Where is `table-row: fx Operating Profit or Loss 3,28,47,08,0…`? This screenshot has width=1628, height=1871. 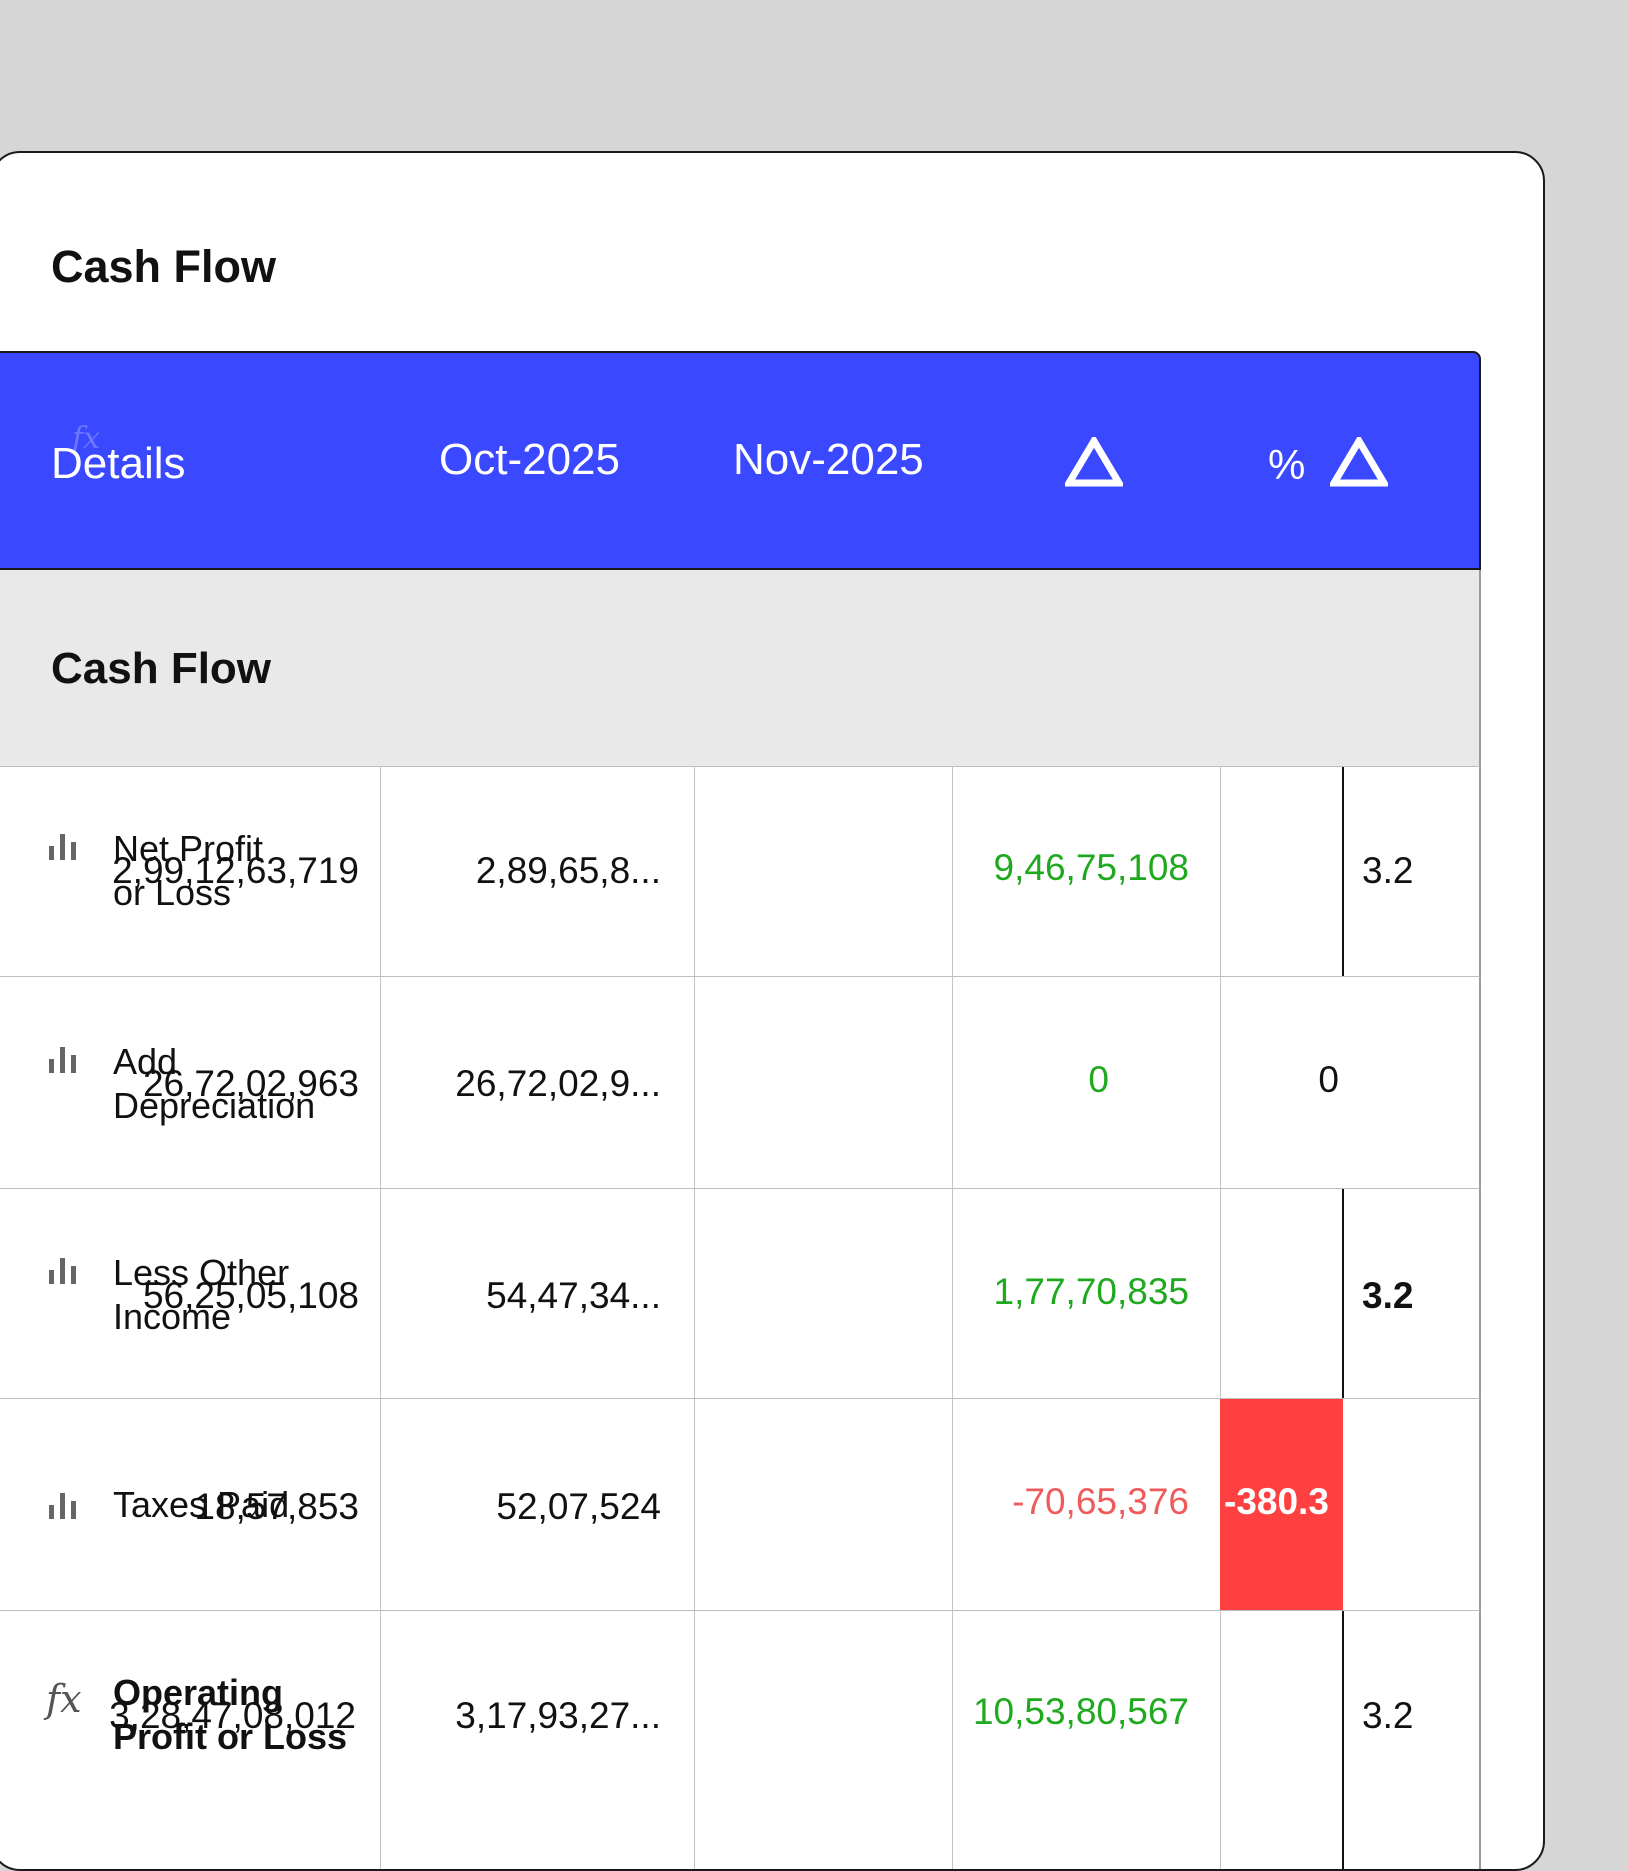
table-row: fx Operating Profit or Loss 3,28,47,08,0… is located at coordinates (740, 1739).